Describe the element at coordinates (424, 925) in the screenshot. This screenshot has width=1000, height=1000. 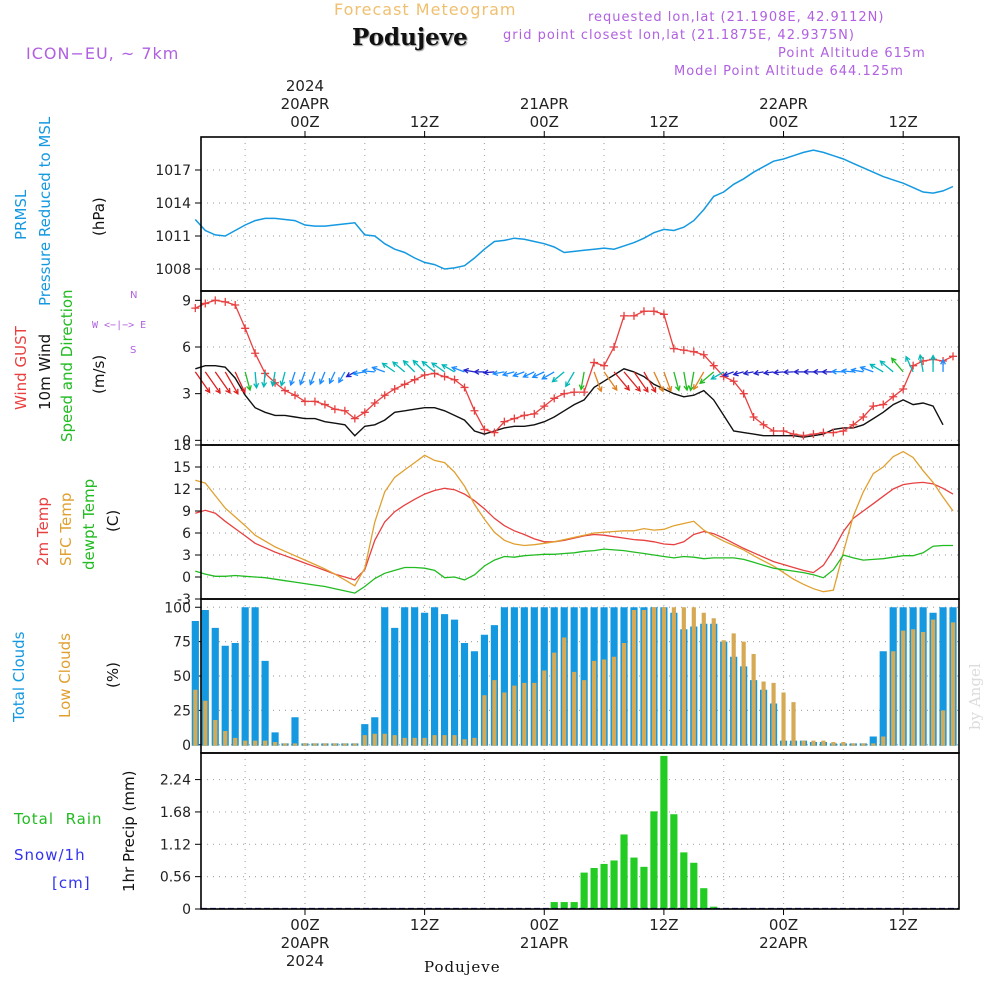
I see `bottom-time-label: 12Z` at that location.